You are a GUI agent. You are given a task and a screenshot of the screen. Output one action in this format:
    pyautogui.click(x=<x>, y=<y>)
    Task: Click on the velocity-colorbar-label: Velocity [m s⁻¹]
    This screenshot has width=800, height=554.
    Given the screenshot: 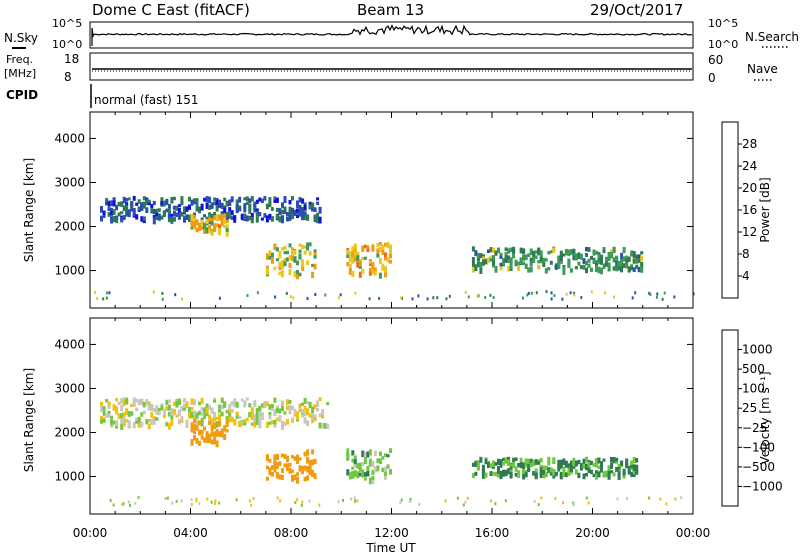 What is the action you would take?
    pyautogui.click(x=765, y=417)
    